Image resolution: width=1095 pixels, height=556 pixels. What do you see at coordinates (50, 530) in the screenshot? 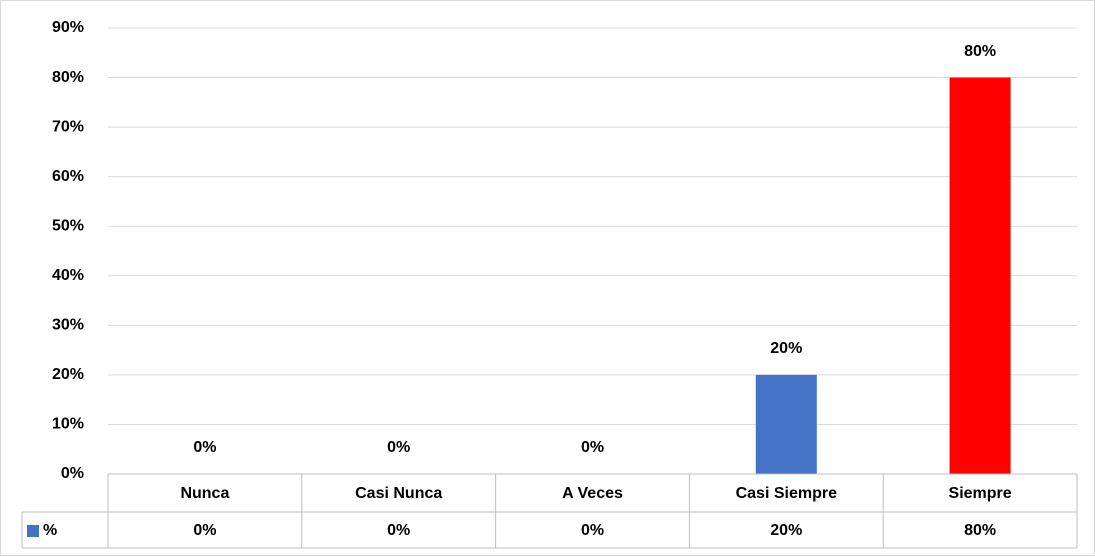
I see `legend-label: %` at bounding box center [50, 530].